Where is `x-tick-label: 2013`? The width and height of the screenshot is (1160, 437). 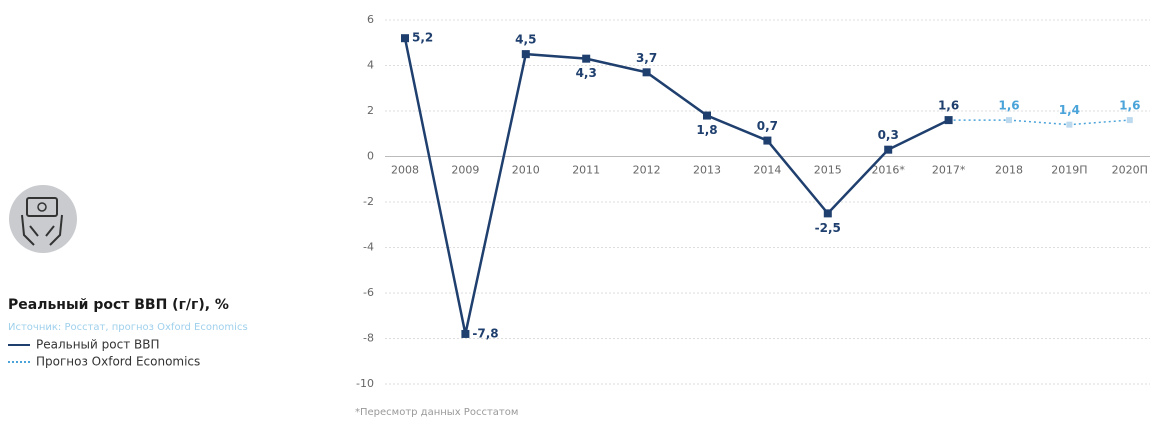
x-tick-label: 2013 is located at coordinates (707, 170).